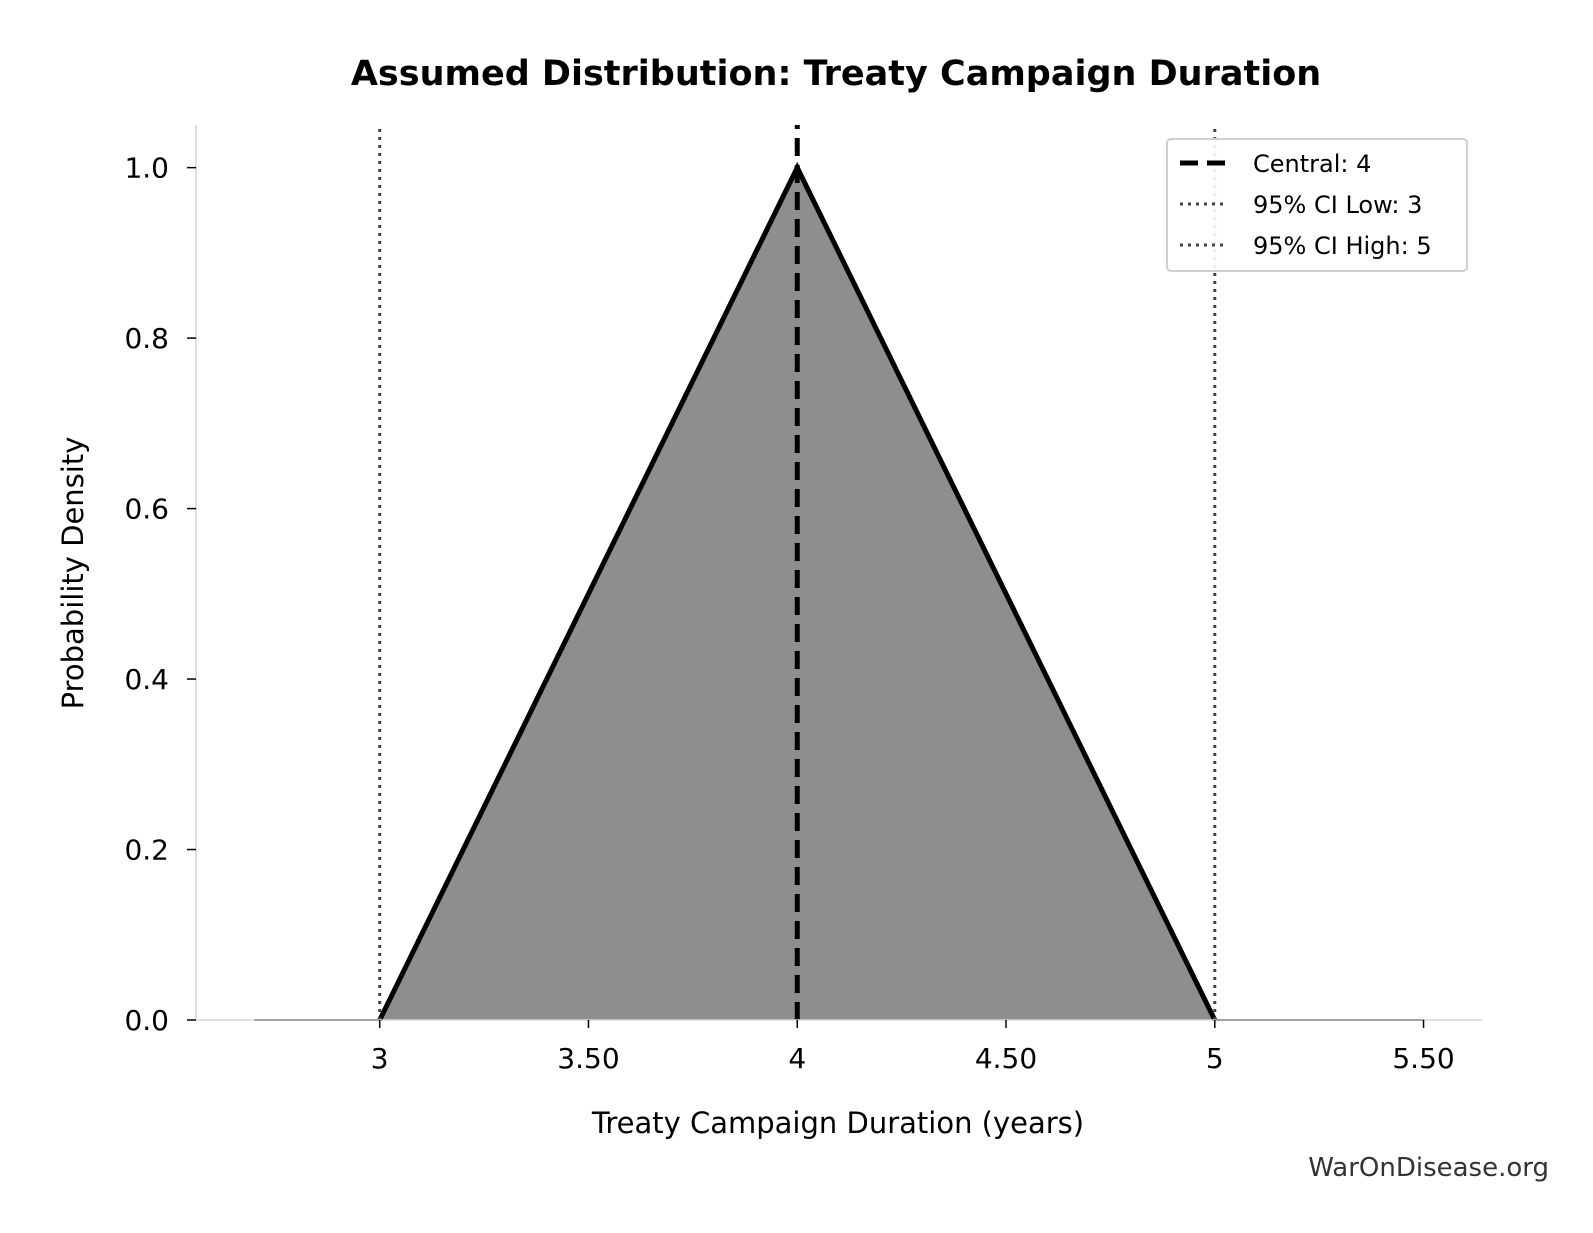  Describe the element at coordinates (146, 338) in the screenshot. I see `y-tick-label: 0.8` at that location.